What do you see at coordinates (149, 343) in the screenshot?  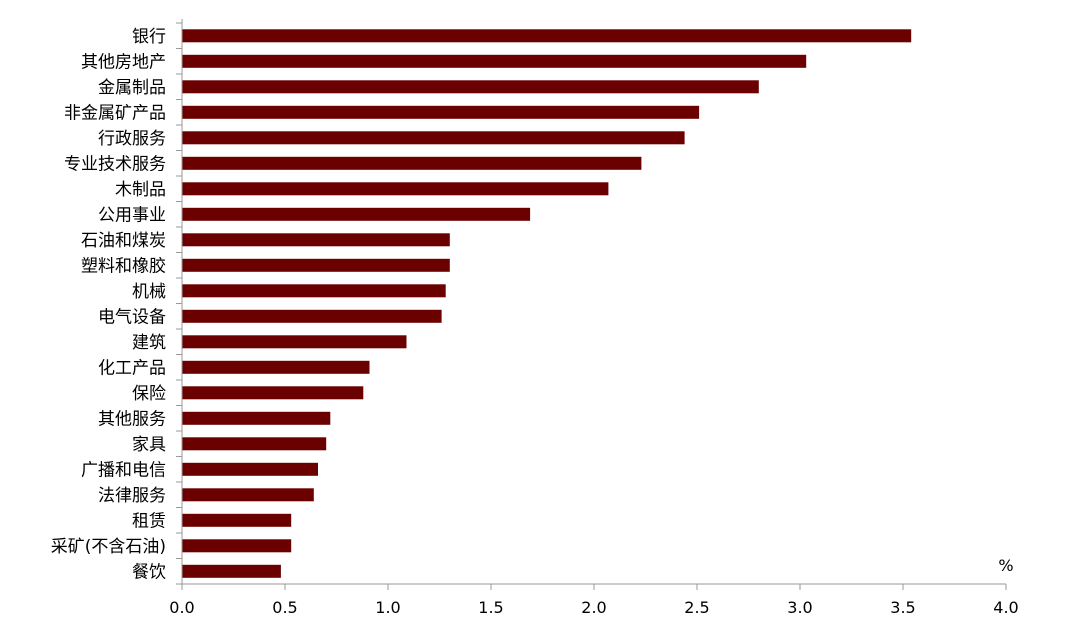 I see `category-label: 建筑` at bounding box center [149, 343].